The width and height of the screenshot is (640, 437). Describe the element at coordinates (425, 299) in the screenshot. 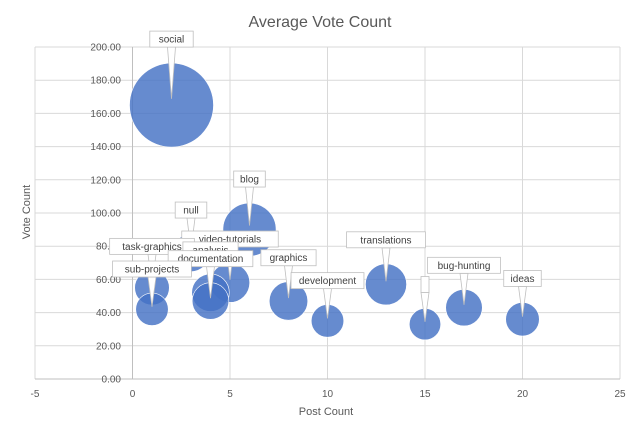

I see `bubble-callout` at that location.